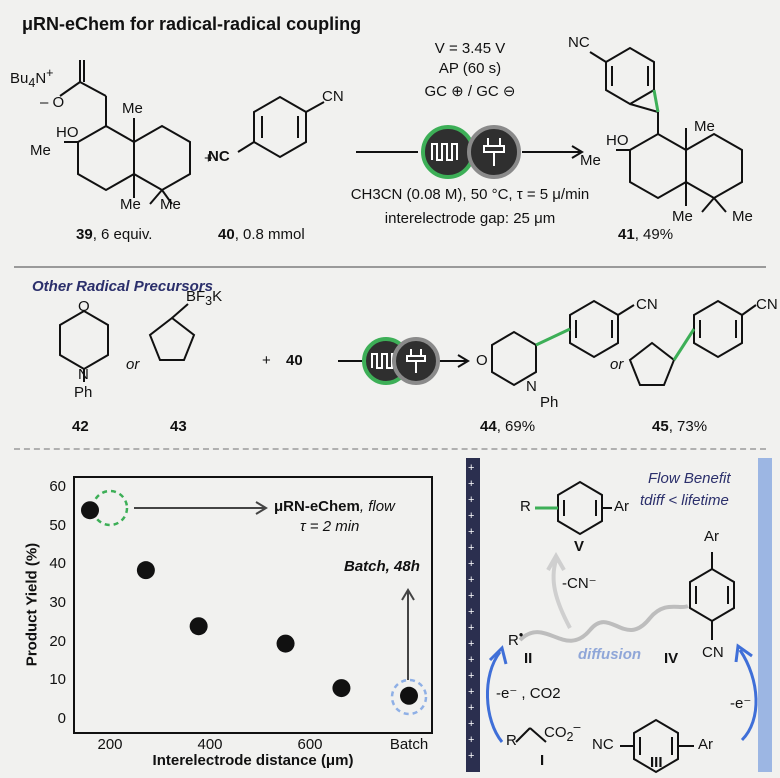  I want to click on tdiff-text: tdiff < lifetime, so click(684, 500).